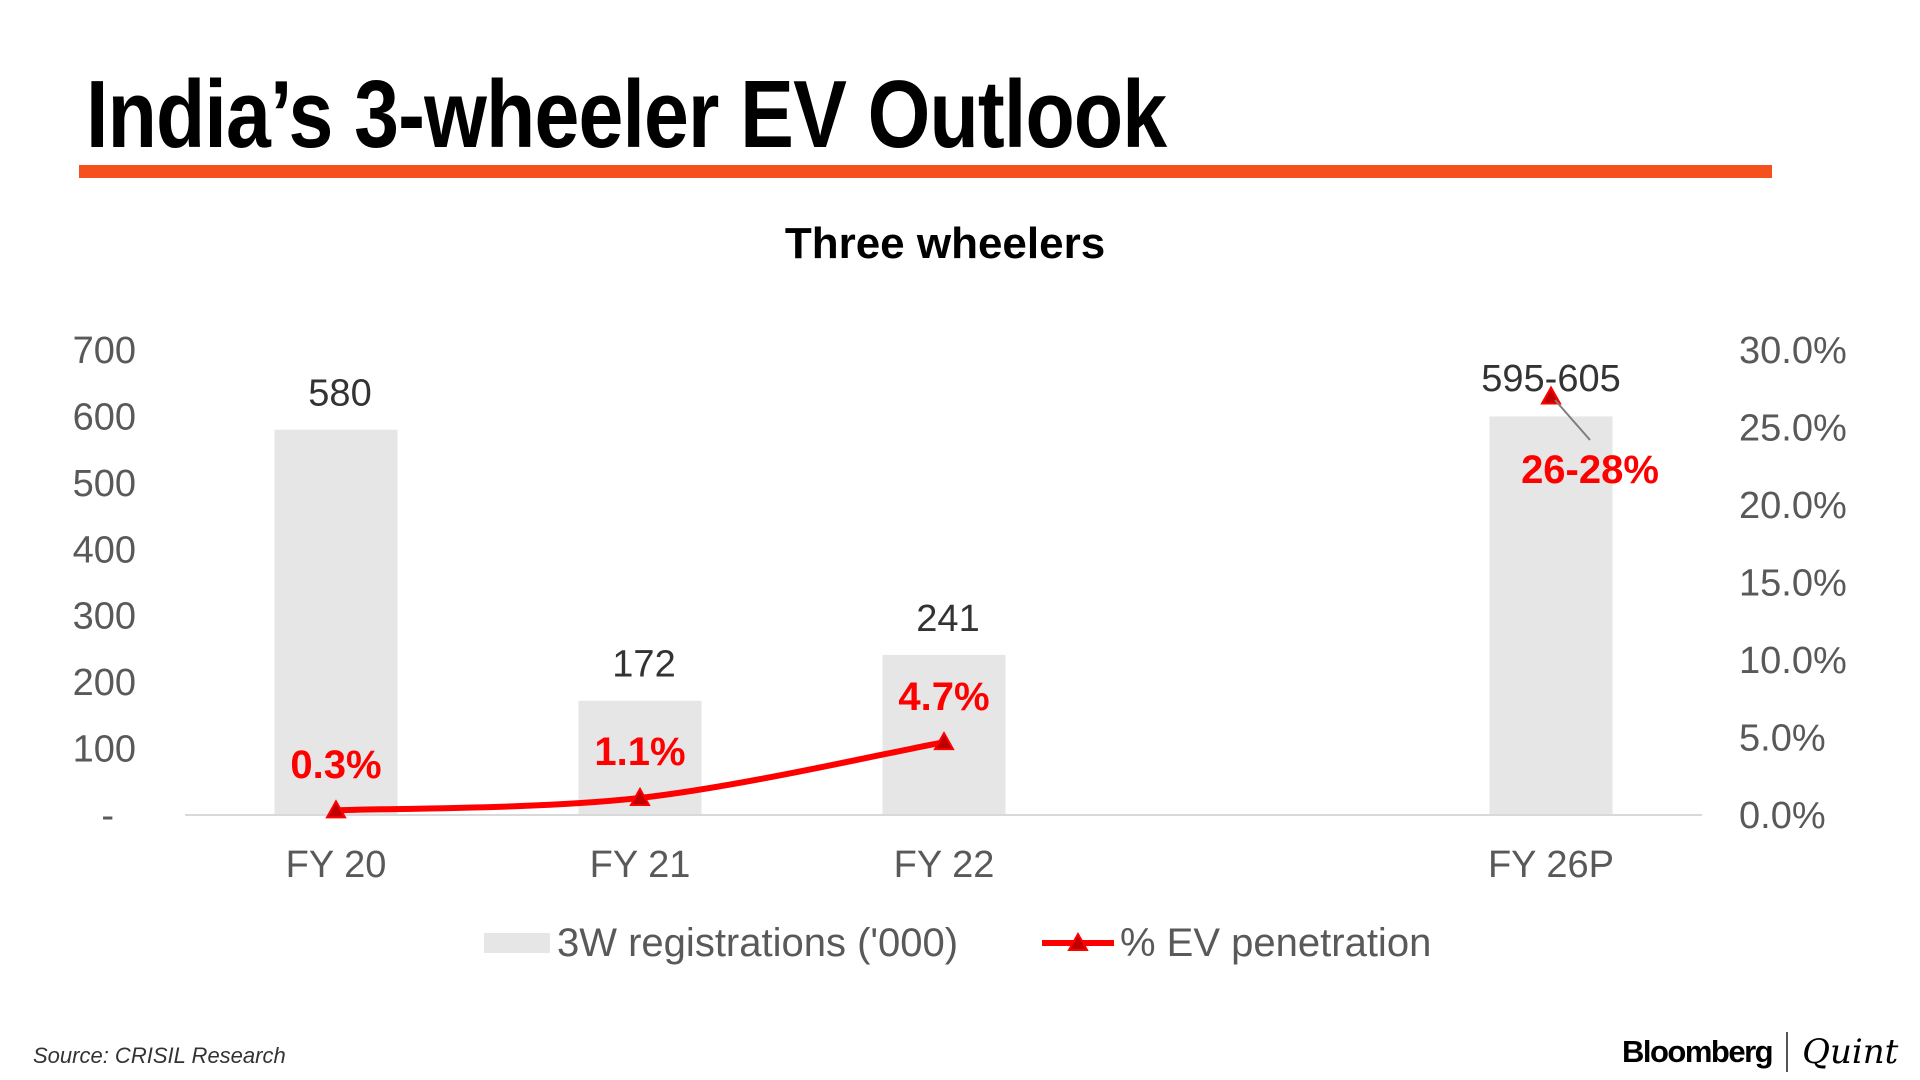 This screenshot has height=1080, width=1920. I want to click on logo-bloomberg: Bloomberg, so click(1698, 1051).